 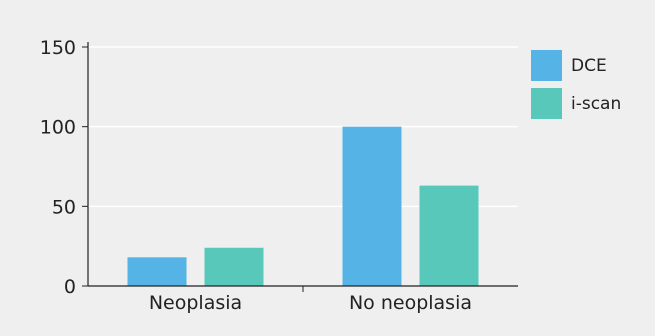 I want to click on legend-label: DCE, so click(x=589, y=66).